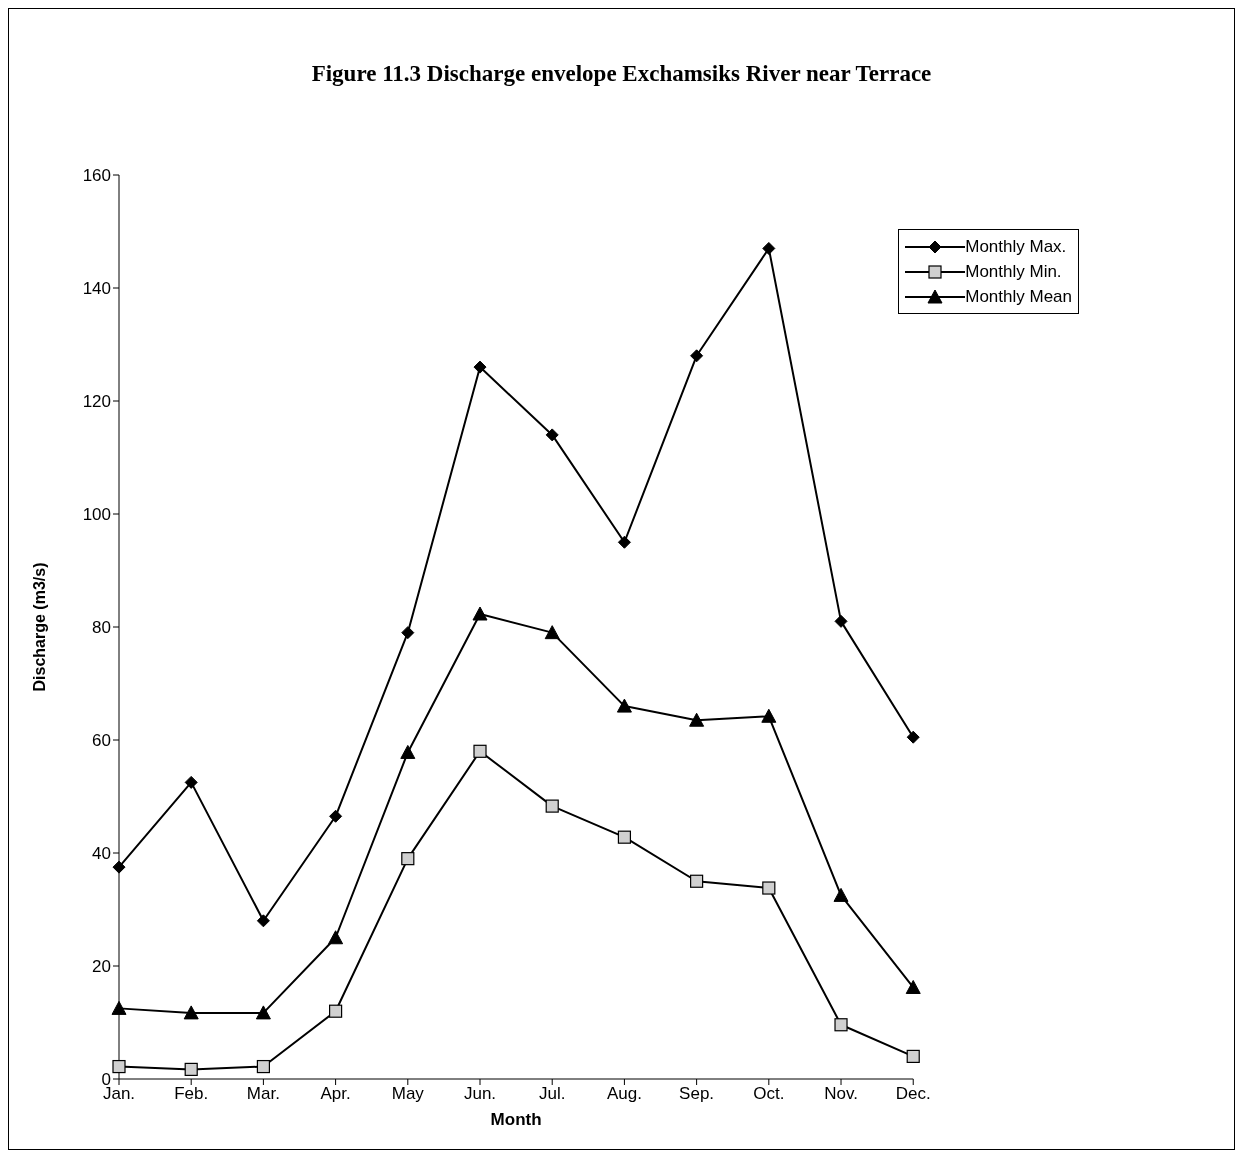 This screenshot has width=1244, height=1157. What do you see at coordinates (552, 1094) in the screenshot?
I see `x-tick-label: Jul.` at bounding box center [552, 1094].